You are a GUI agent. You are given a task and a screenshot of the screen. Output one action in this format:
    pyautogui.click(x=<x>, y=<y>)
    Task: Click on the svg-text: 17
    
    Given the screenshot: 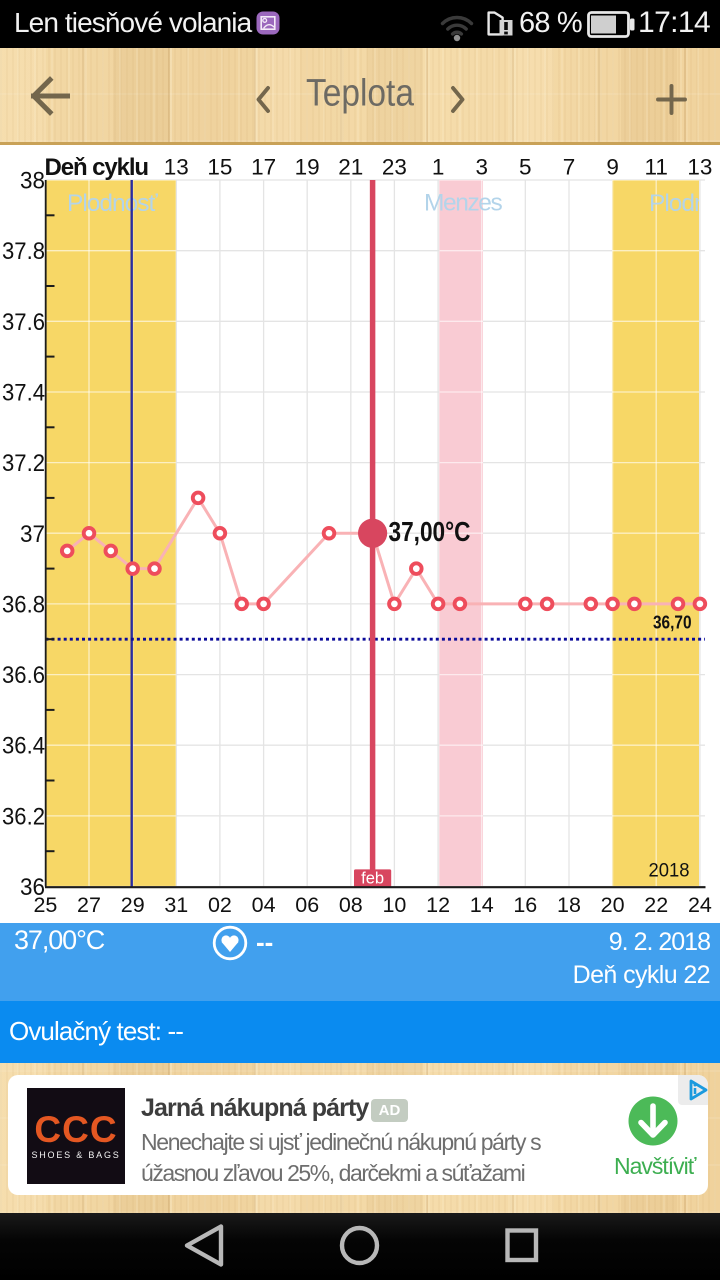 What is the action you would take?
    pyautogui.click(x=263, y=166)
    